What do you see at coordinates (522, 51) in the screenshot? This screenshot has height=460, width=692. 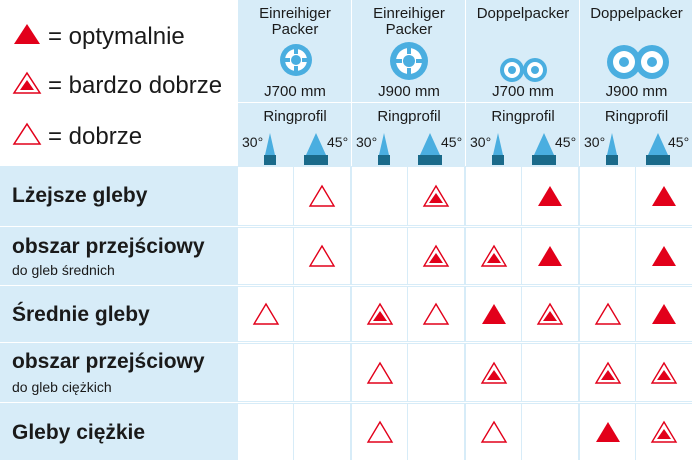 I see `packer-header-3: Doppelpacker Ј700 mm` at bounding box center [522, 51].